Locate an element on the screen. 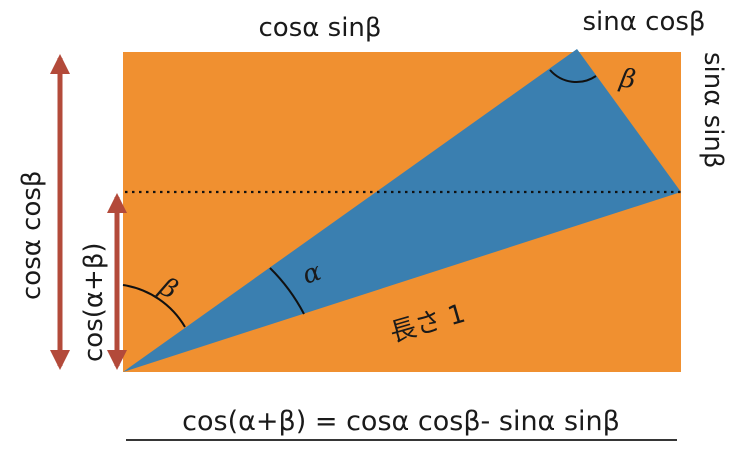 This screenshot has width=751, height=450. label-left-outer: cosα cosβ is located at coordinates (32, 236).